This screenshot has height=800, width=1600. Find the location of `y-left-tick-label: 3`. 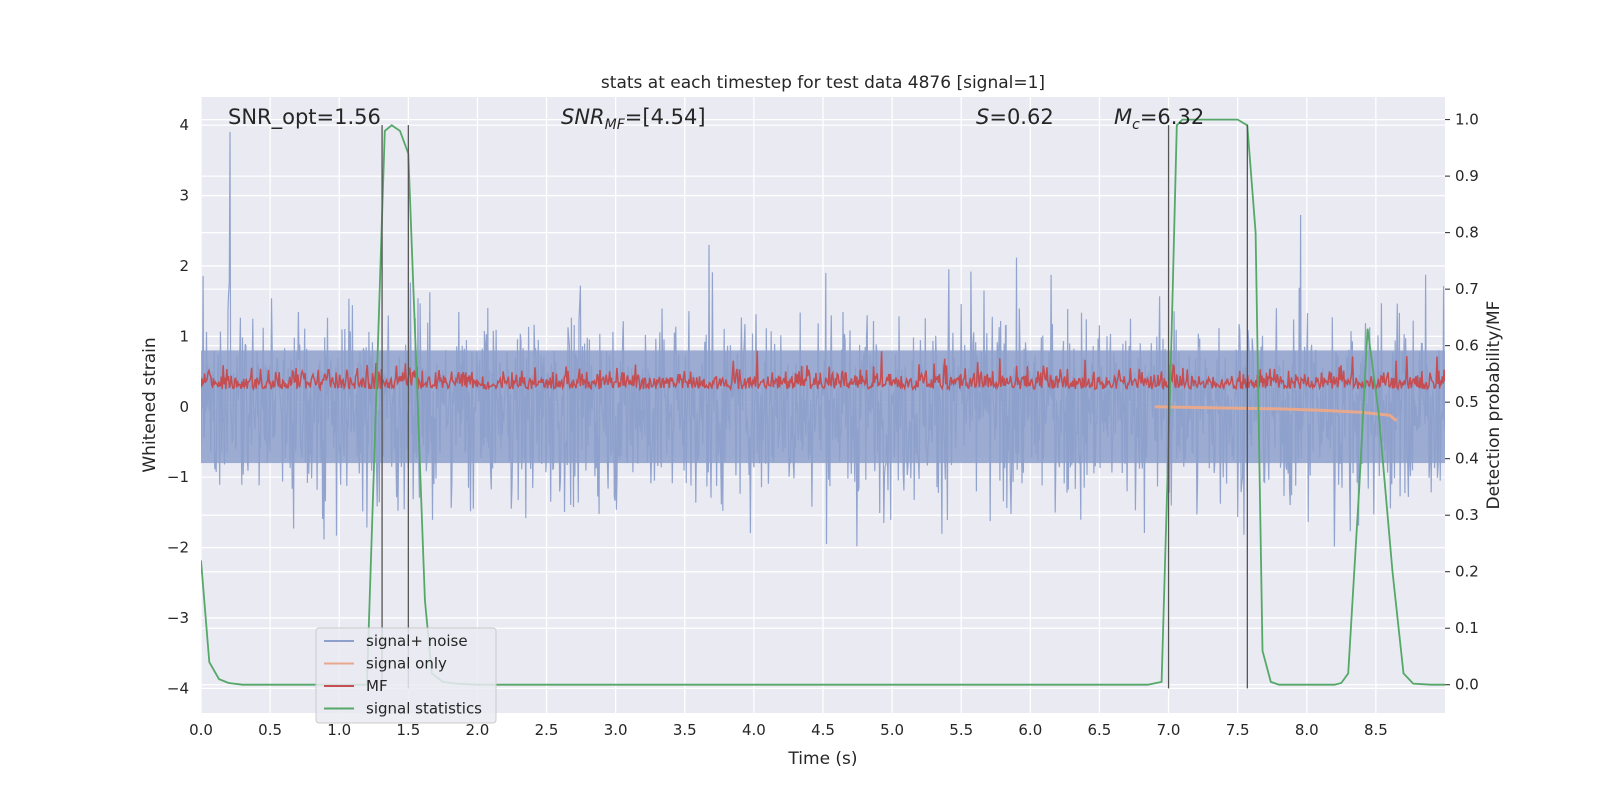

y-left-tick-label: 3 is located at coordinates (184, 196).